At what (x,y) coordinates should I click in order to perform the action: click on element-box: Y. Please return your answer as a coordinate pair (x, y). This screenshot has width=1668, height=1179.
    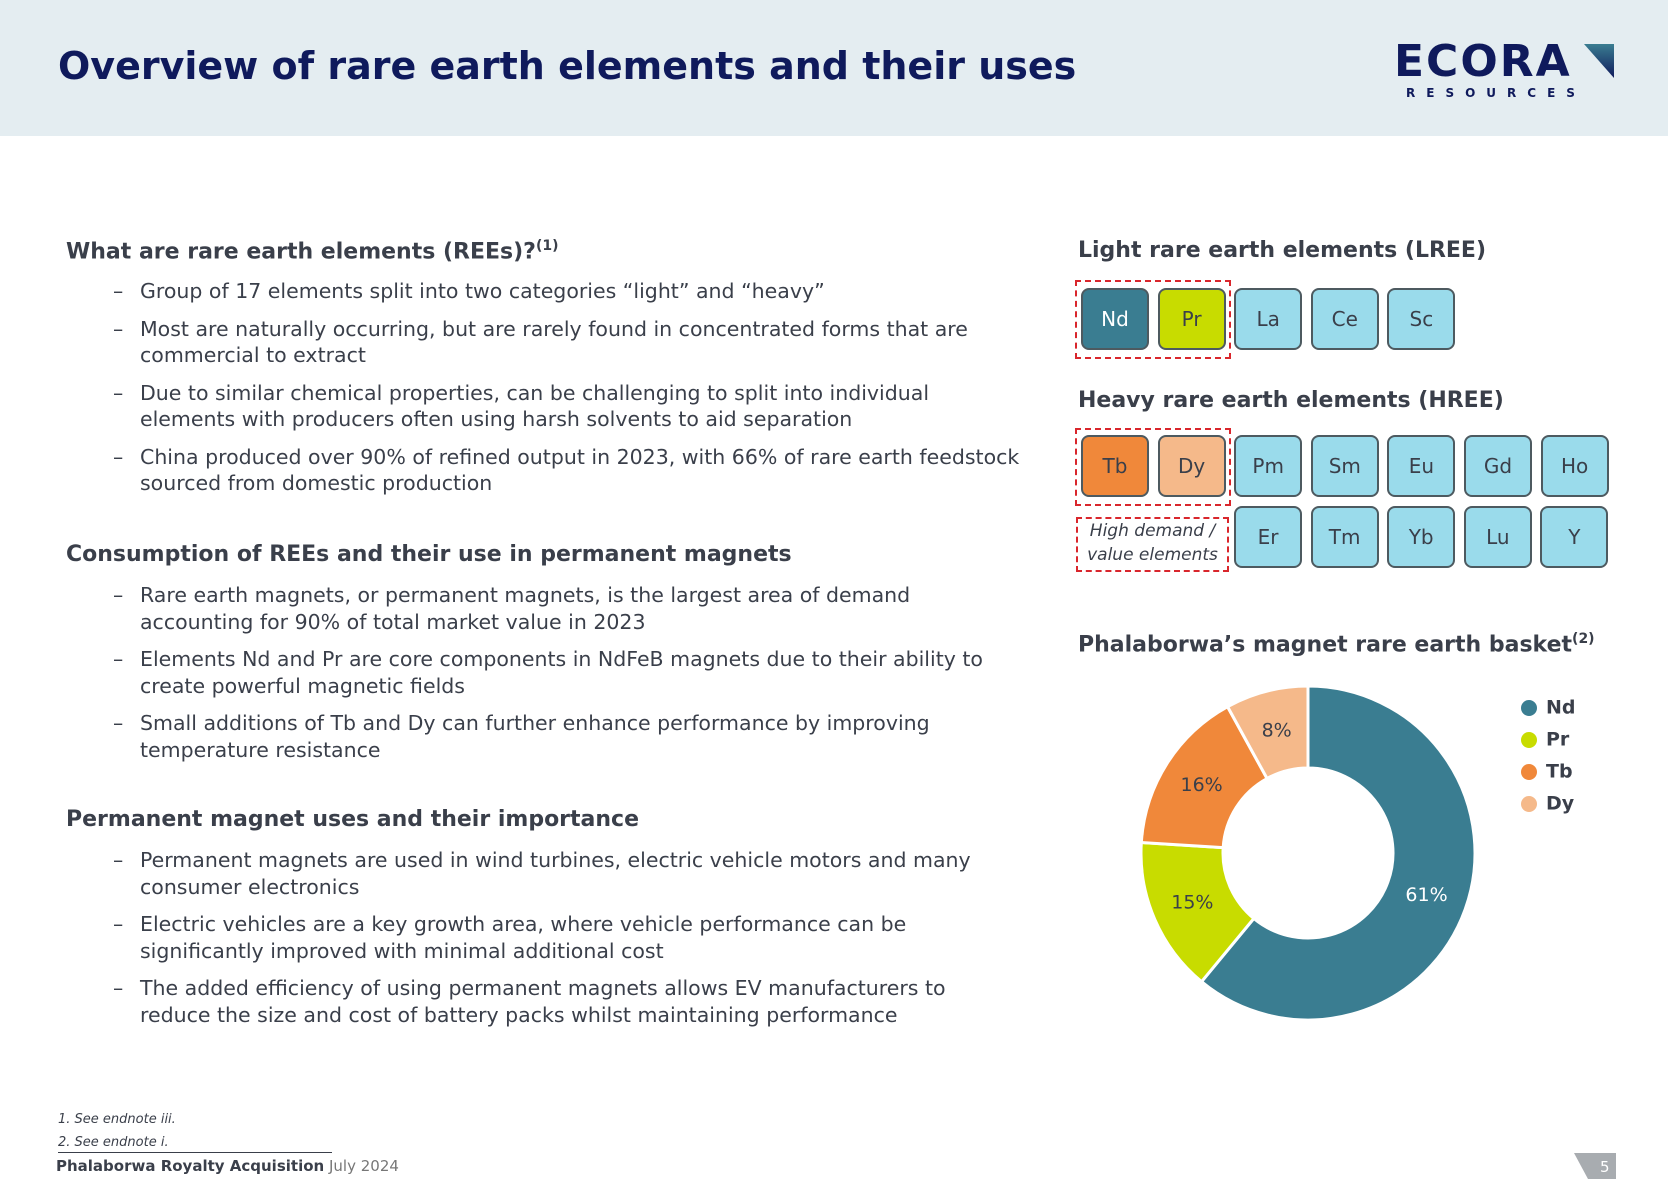
    Looking at the image, I should click on (1574, 537).